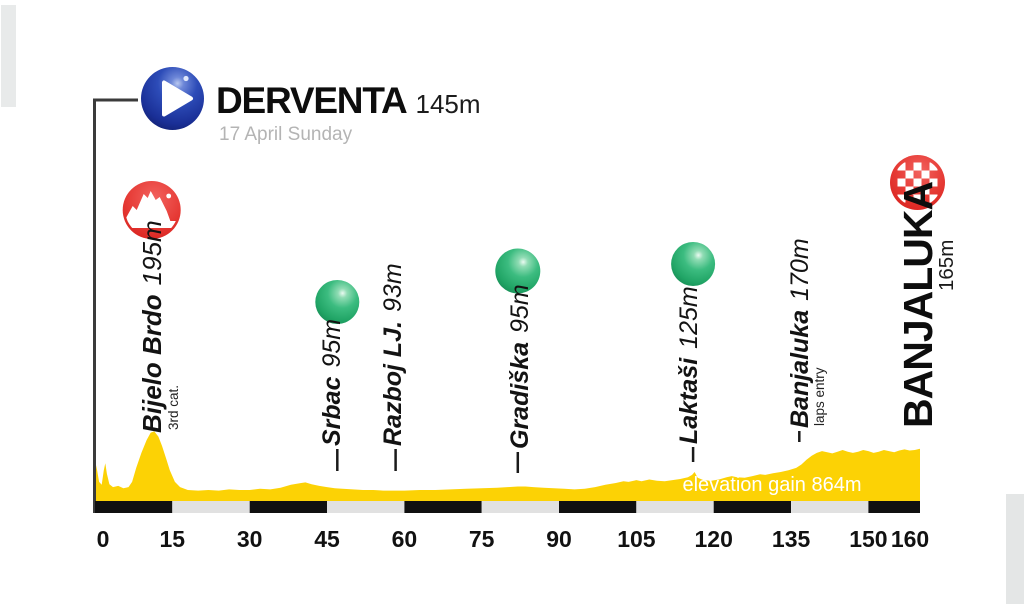  Describe the element at coordinates (405, 539) in the screenshot. I see `axis-tick-label: 60` at that location.